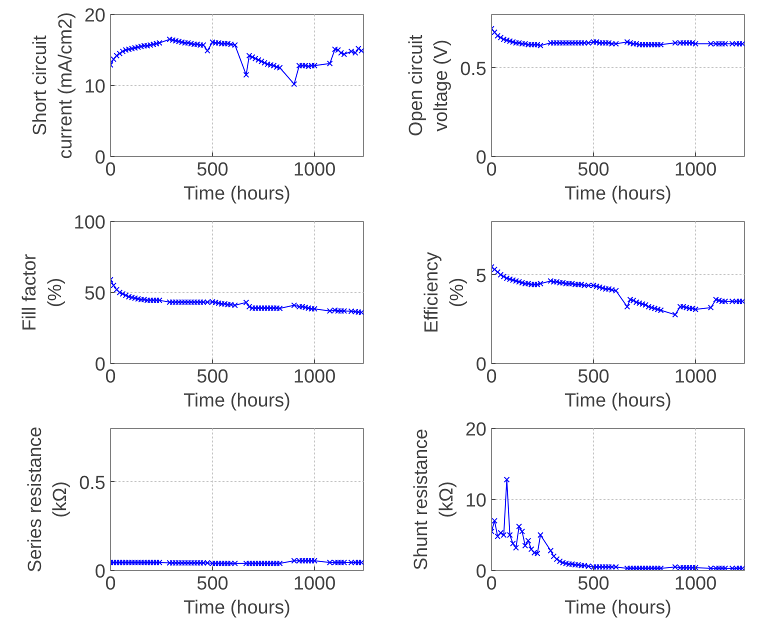 The image size is (763, 623). What do you see at coordinates (53, 85) in the screenshot?
I see `y-axis-title: Short circuit current (mA/cm2)` at bounding box center [53, 85].